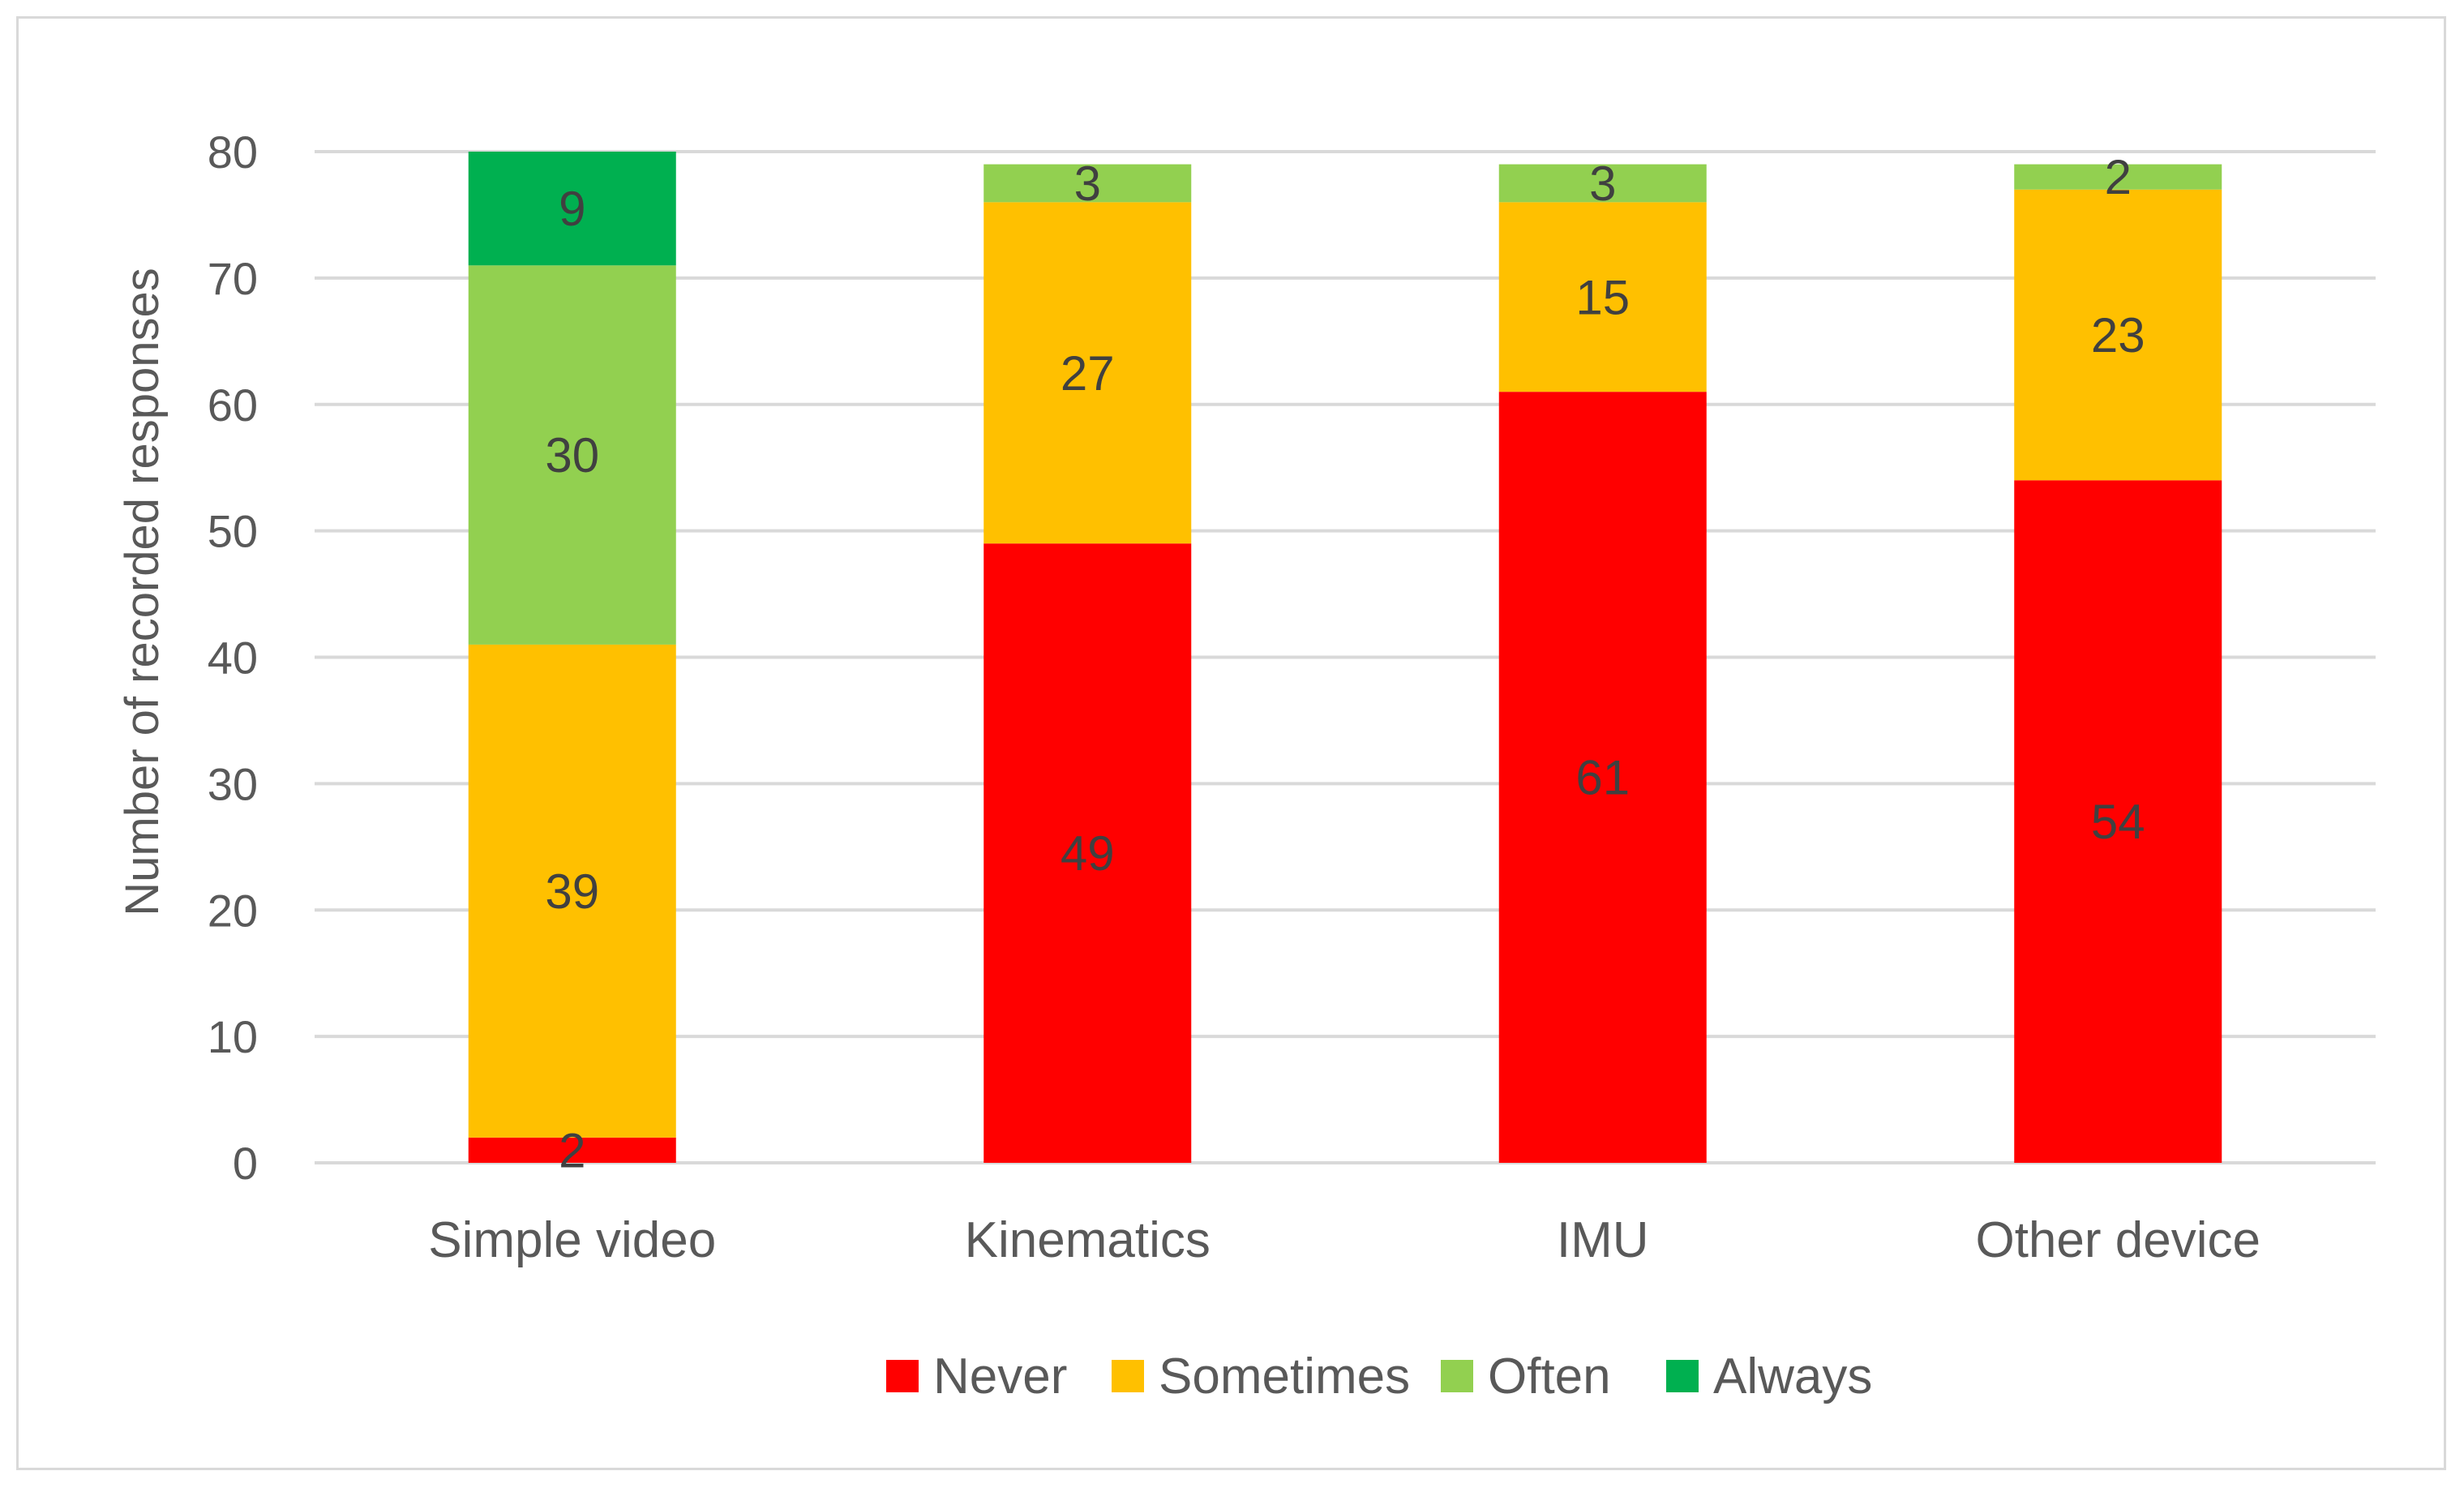 Image resolution: width=2464 pixels, height=1488 pixels. Describe the element at coordinates (233, 910) in the screenshot. I see `y-tick-label: 20` at that location.